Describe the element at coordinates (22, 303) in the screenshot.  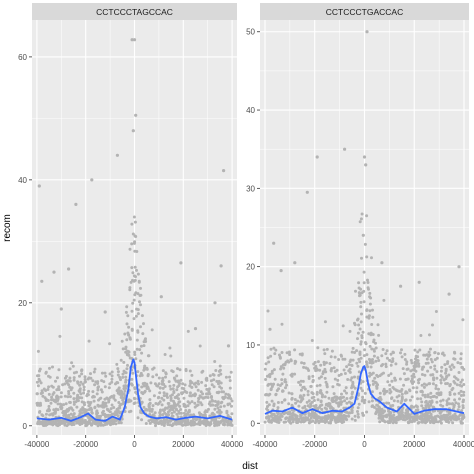
I see `y-tick-label: 20` at that location.